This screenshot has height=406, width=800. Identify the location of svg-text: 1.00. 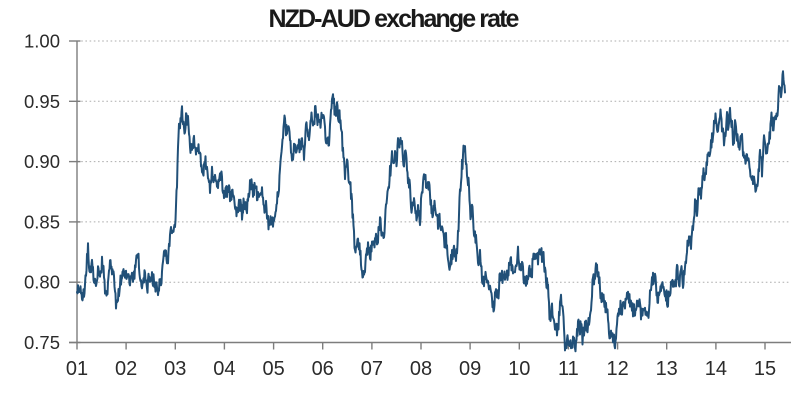
(42, 41).